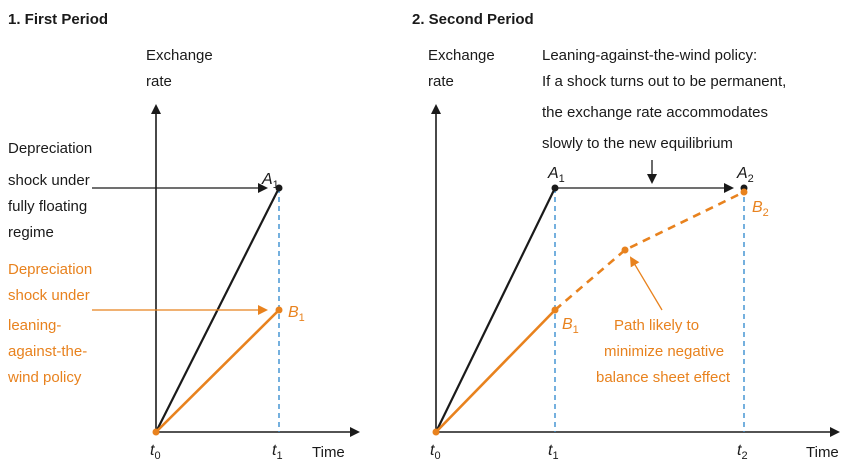 This screenshot has height=475, width=848. I want to click on panel1-y-axis-label-line1: Exchange, so click(179, 55).